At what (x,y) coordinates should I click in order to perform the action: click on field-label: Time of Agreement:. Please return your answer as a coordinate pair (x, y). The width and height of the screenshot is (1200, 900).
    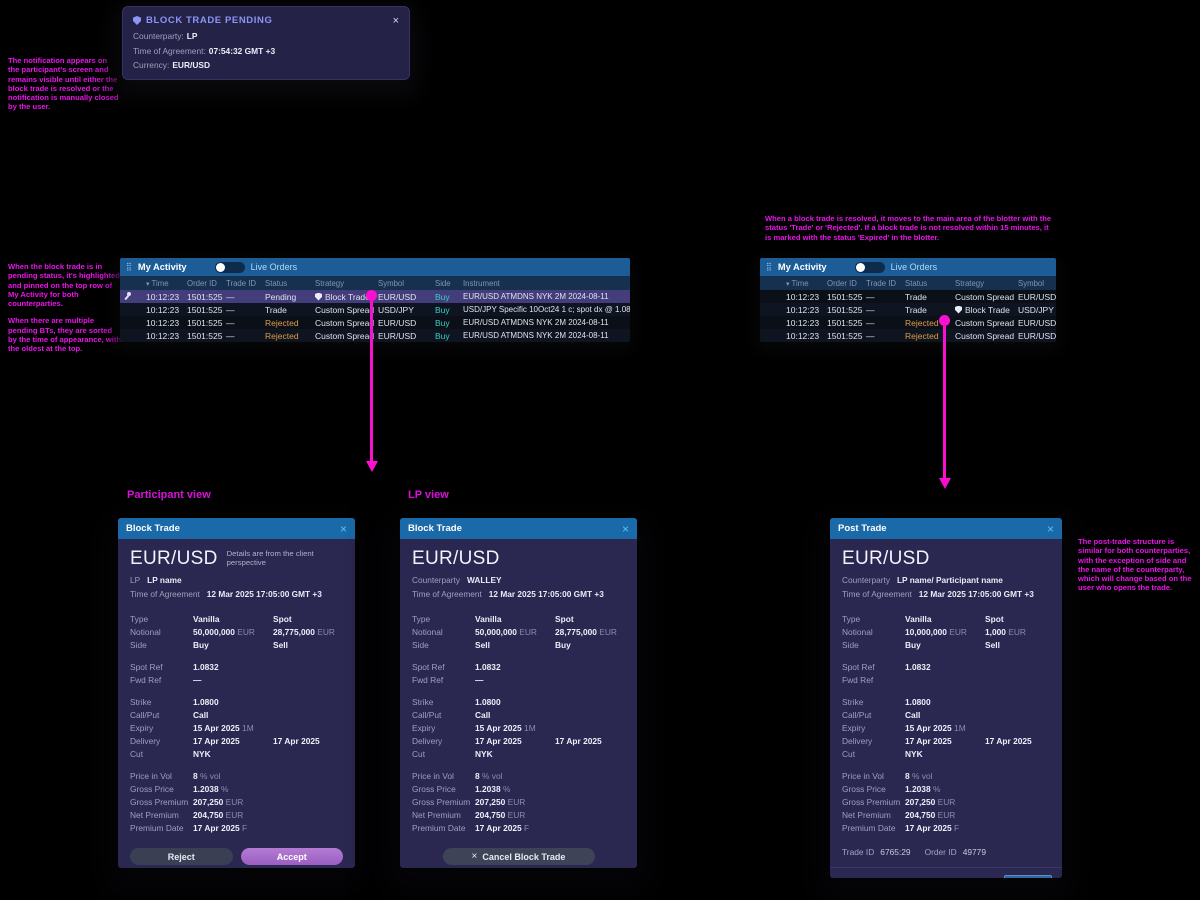
    Looking at the image, I should click on (169, 50).